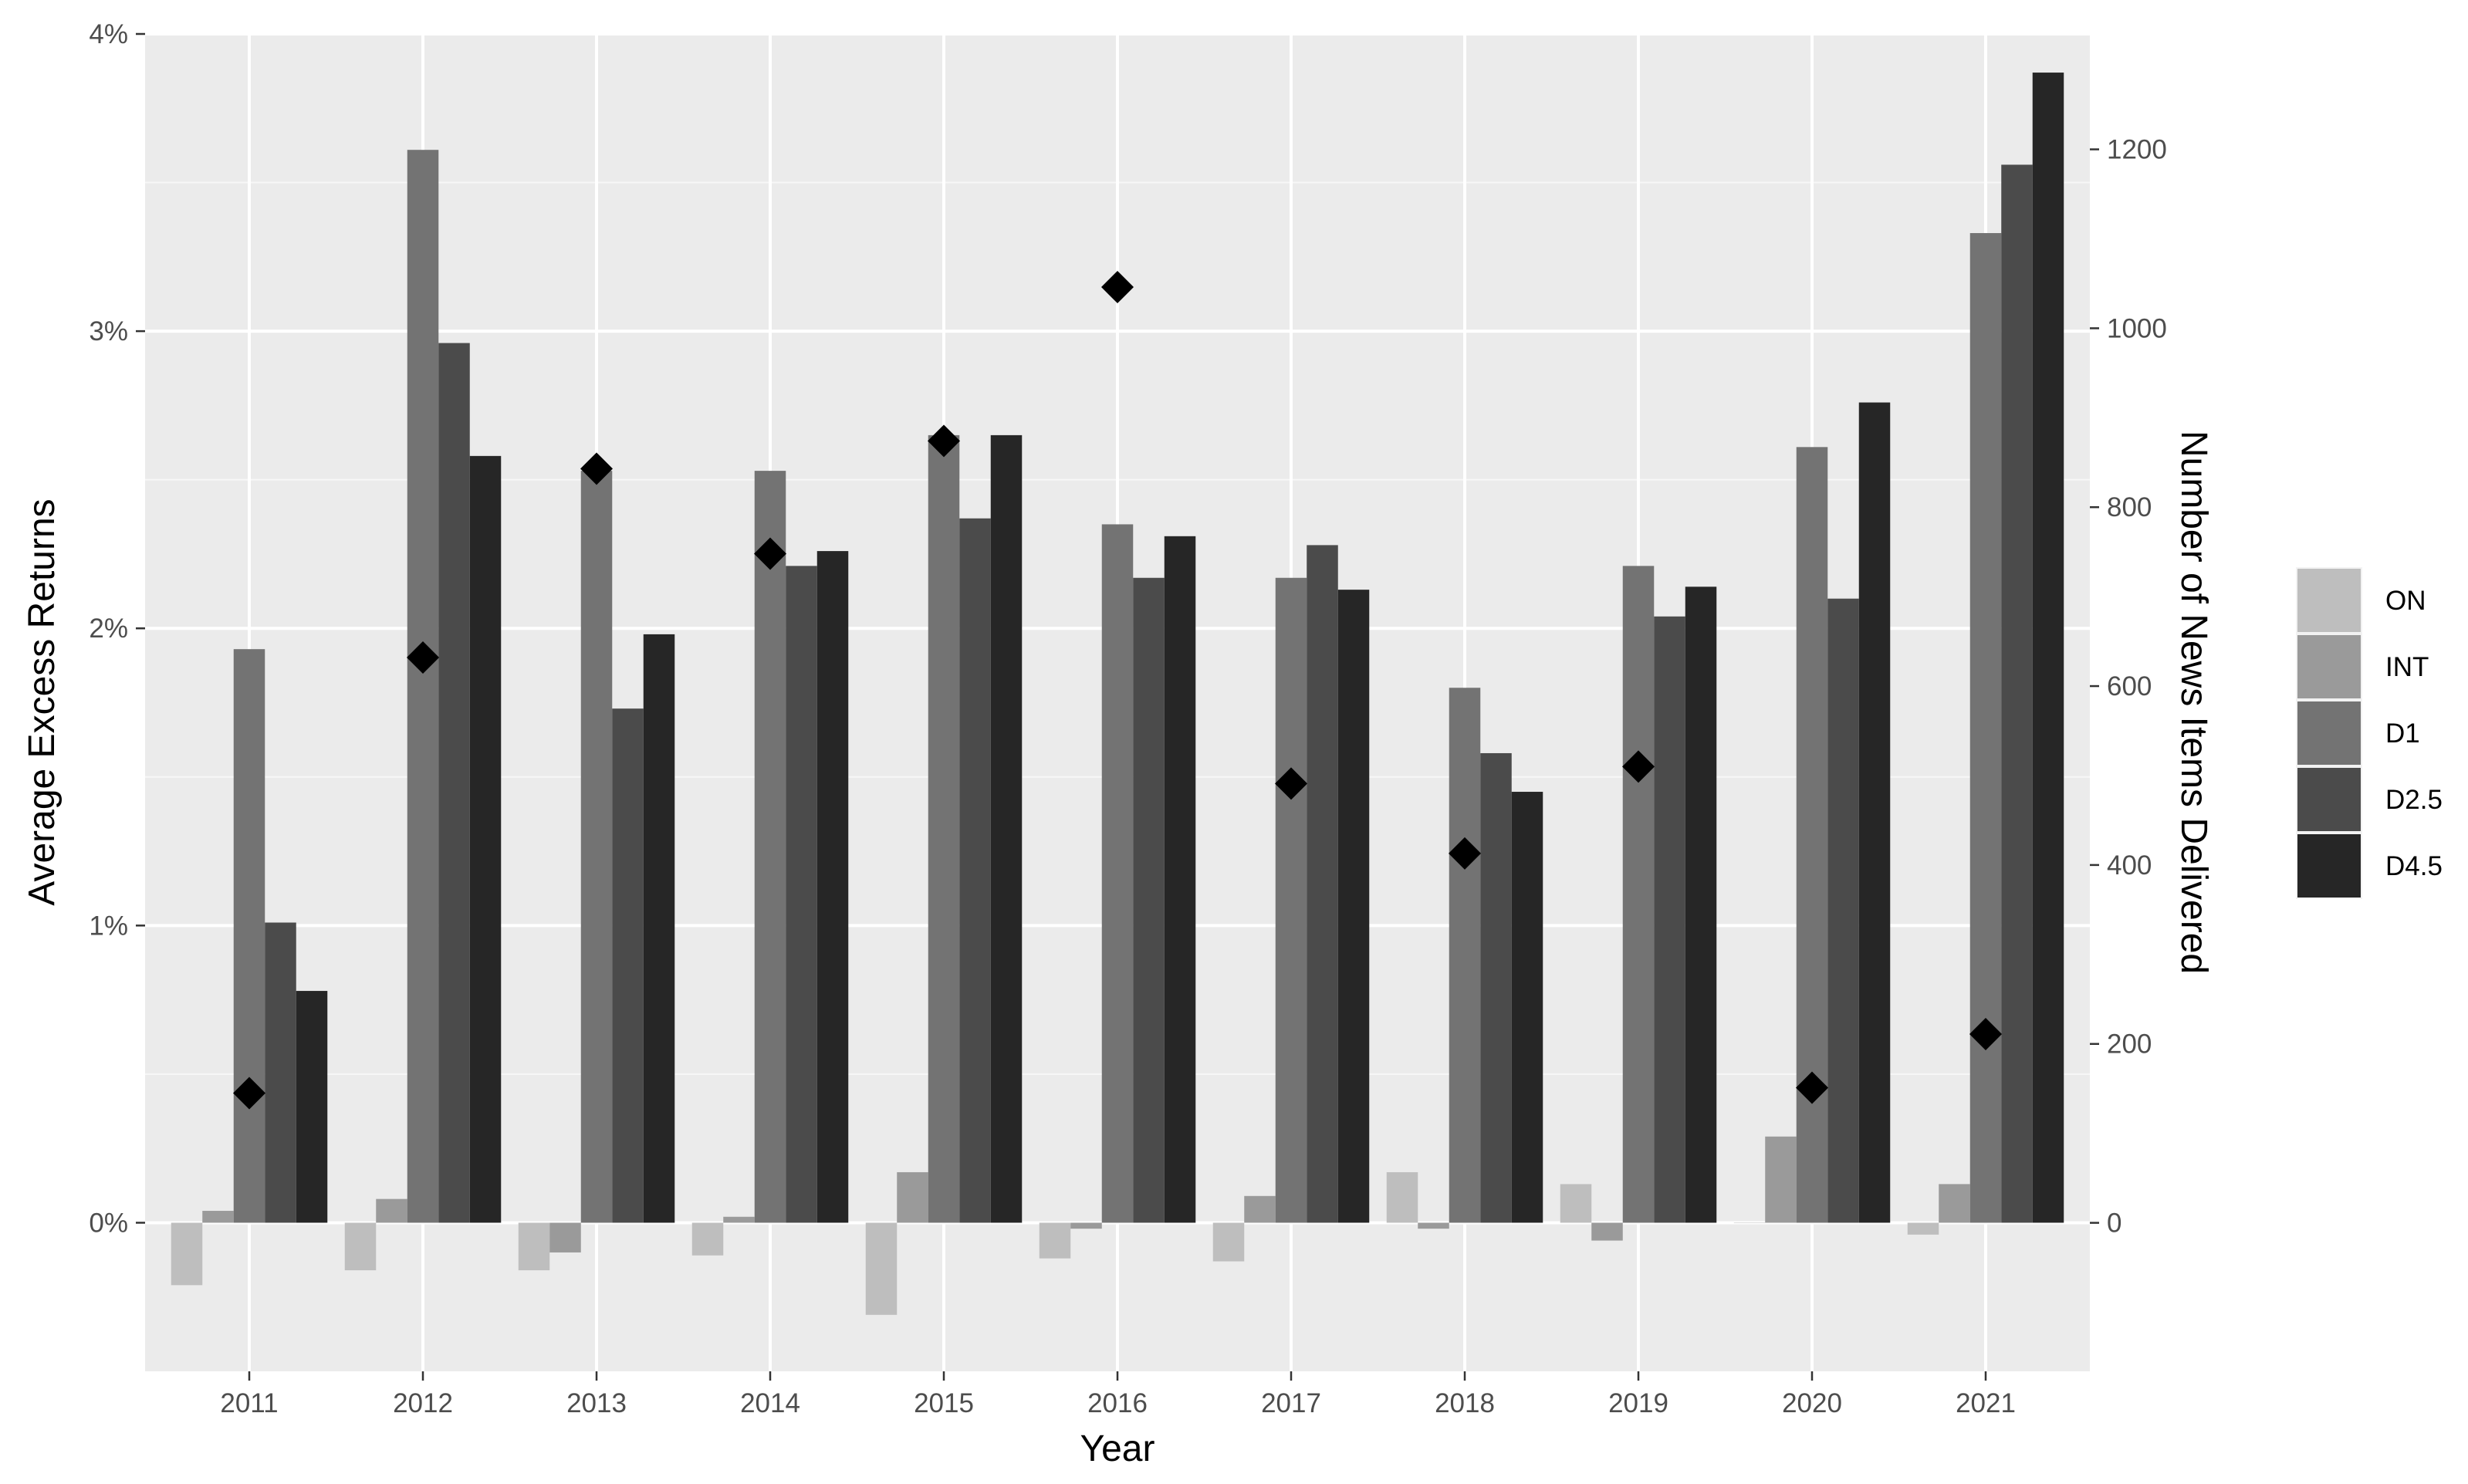 The width and height of the screenshot is (2468, 1484). I want to click on y-tick-label: 4%, so click(108, 34).